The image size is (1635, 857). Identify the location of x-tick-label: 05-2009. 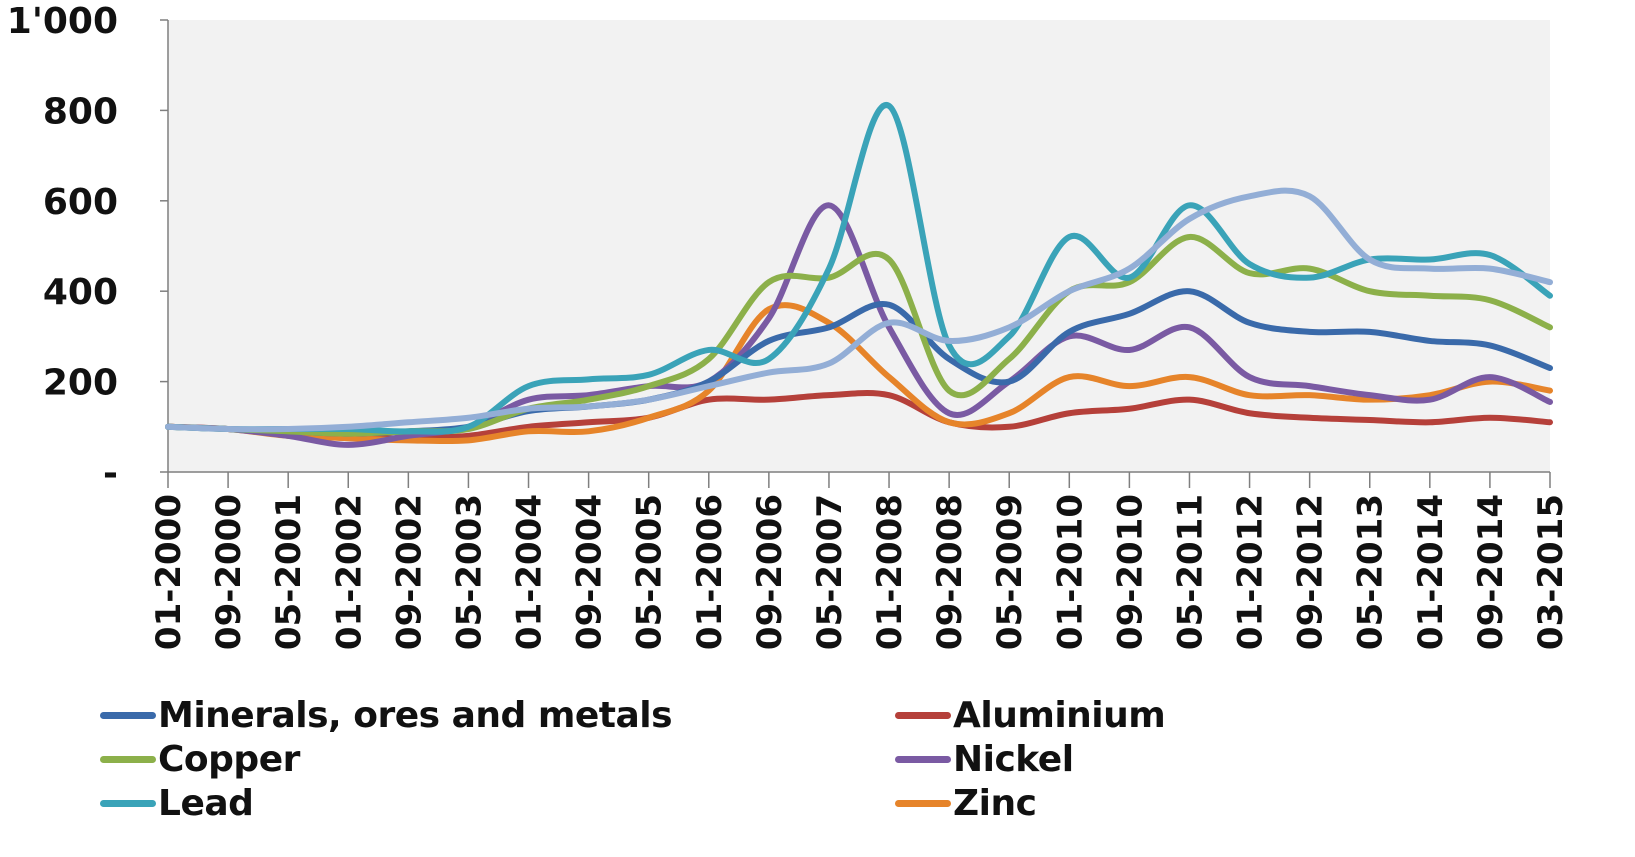
(1010, 572).